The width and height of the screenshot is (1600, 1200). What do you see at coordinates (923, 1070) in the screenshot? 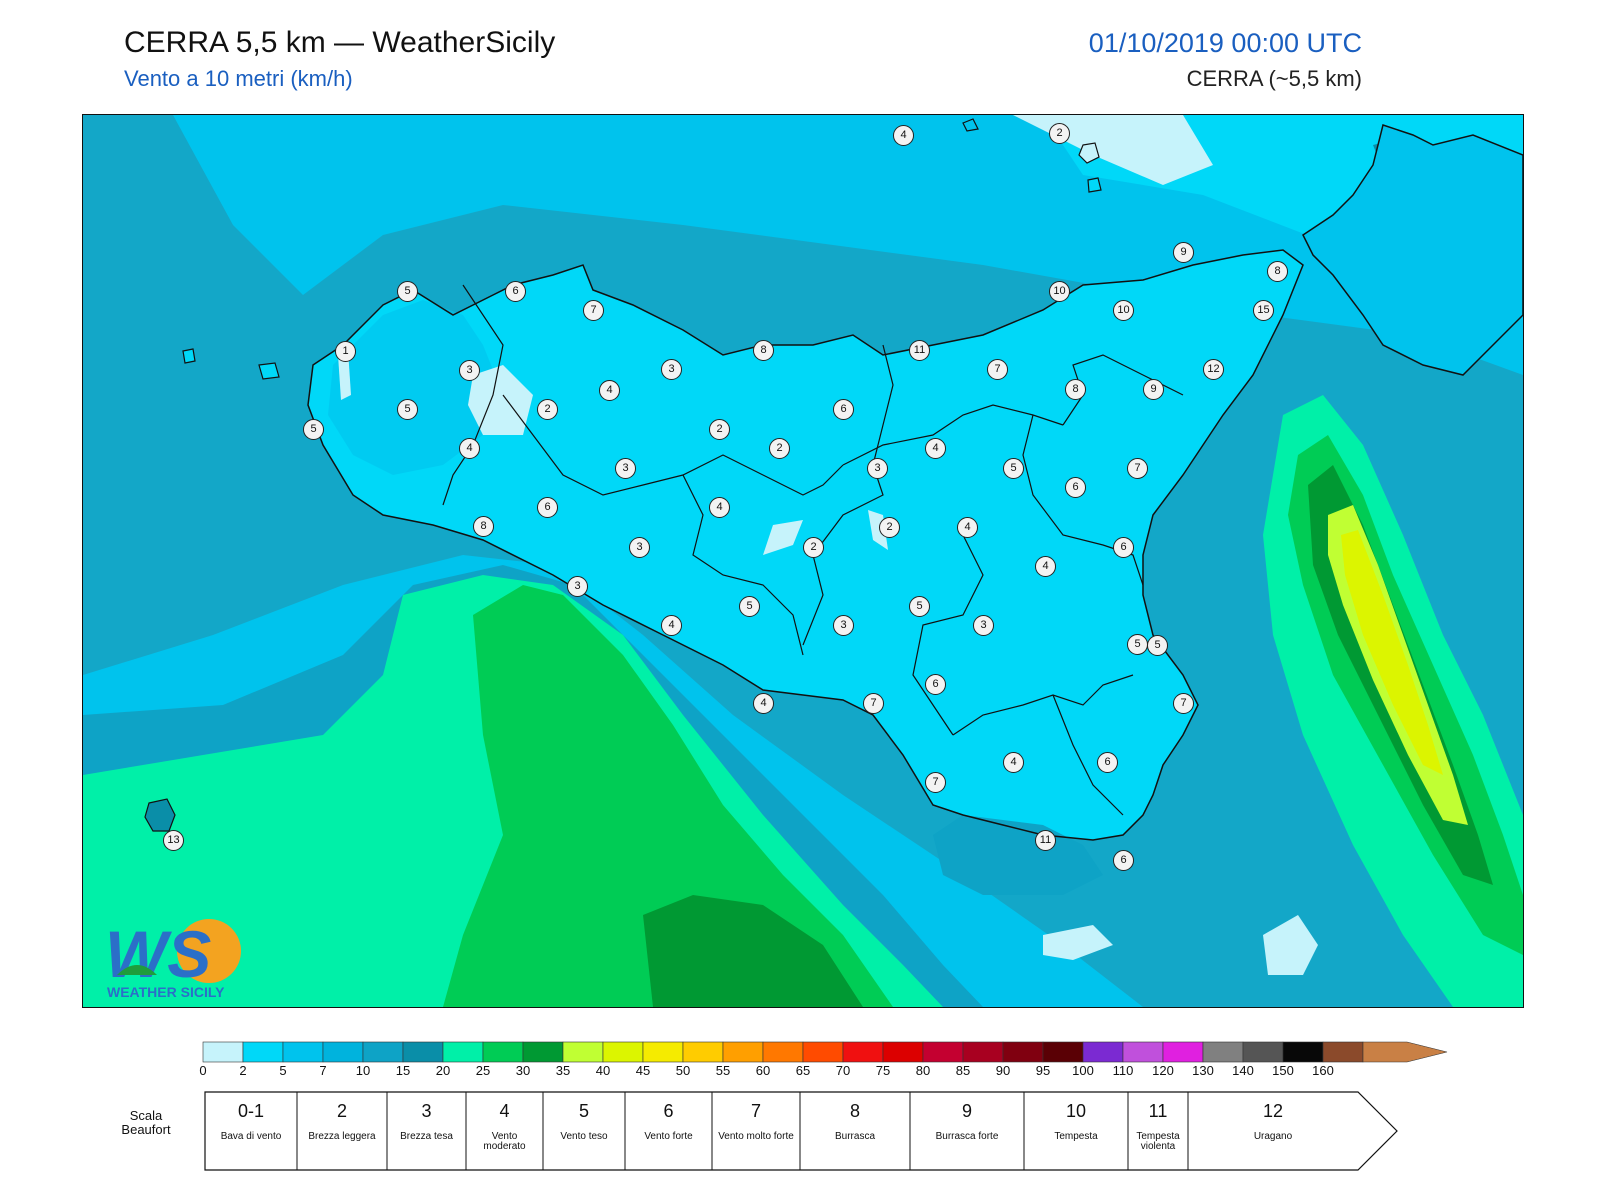
I see `colorbar-tick-label: 80` at bounding box center [923, 1070].